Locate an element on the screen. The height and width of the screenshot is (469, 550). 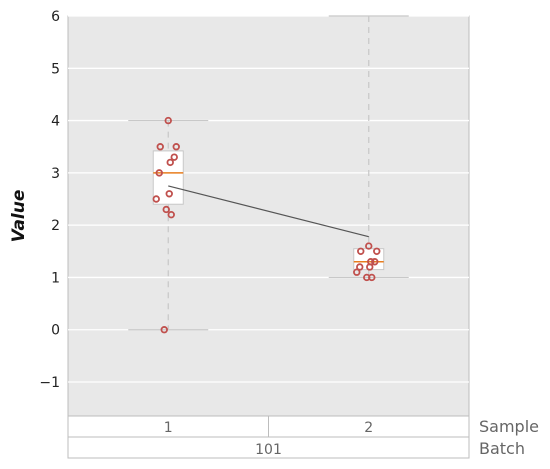
y-tick-label: 2 is located at coordinates (55, 226).